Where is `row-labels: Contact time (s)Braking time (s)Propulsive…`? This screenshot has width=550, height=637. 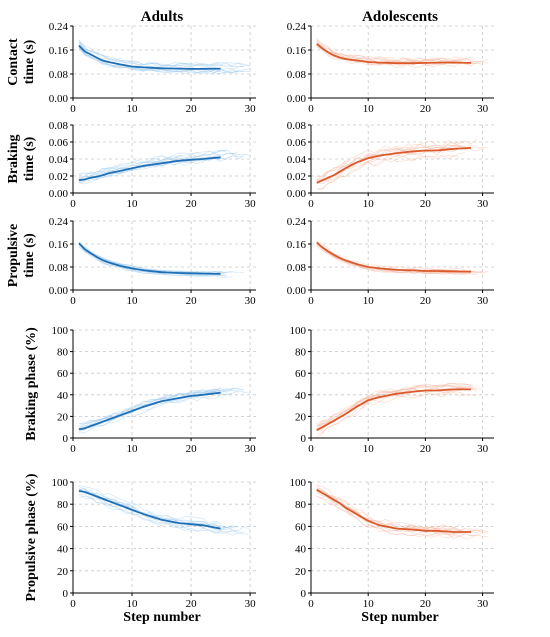
row-labels: Contact time (s)Braking time (s)Propulsive… is located at coordinates (22, 320).